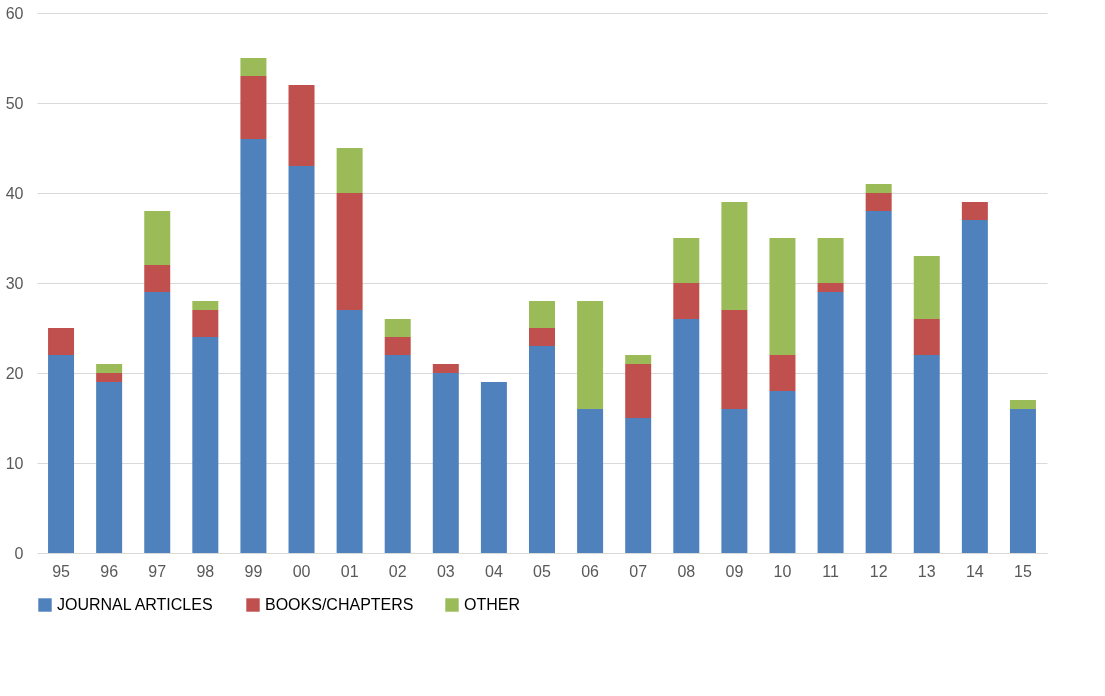 The height and width of the screenshot is (696, 1105). What do you see at coordinates (494, 571) in the screenshot?
I see `x-tick-label: 04` at bounding box center [494, 571].